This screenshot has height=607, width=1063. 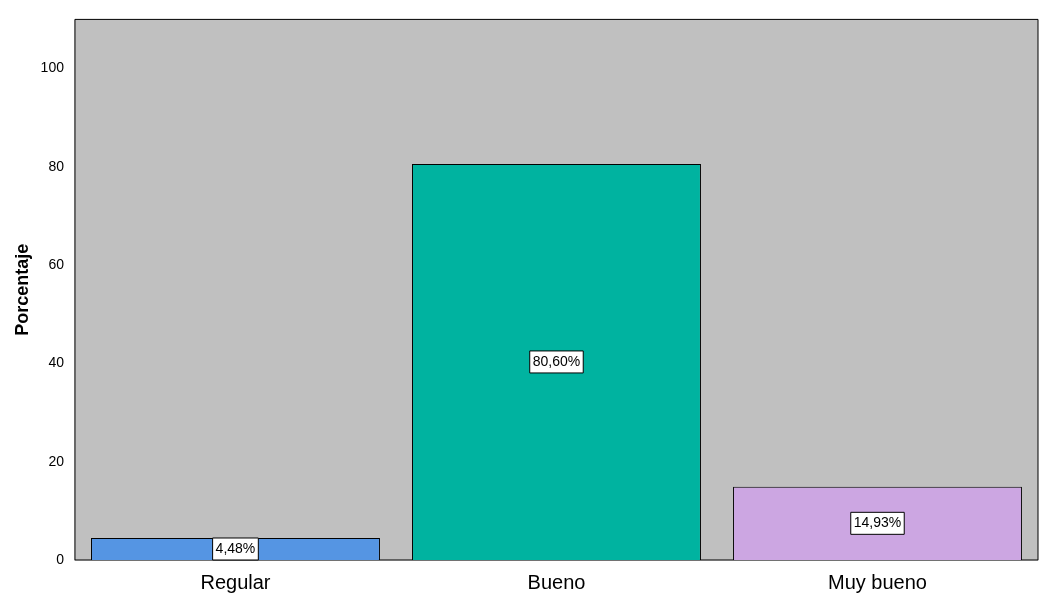 I want to click on y-tick-label: 40, so click(x=56, y=362).